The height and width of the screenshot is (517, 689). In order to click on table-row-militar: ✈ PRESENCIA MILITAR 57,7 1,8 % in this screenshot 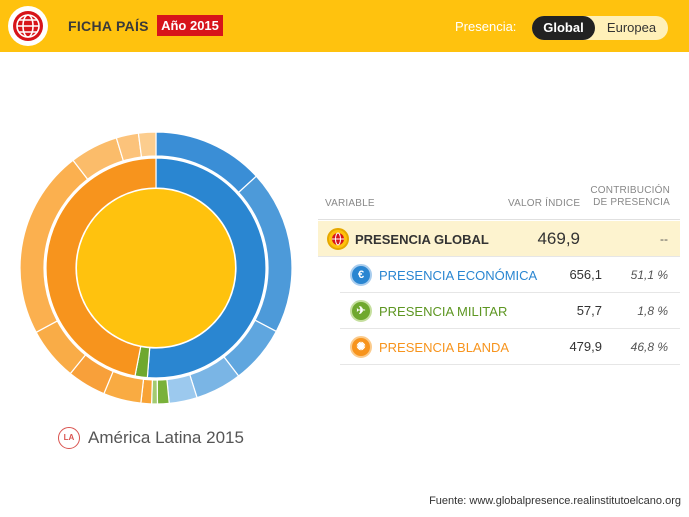, I will do `click(510, 311)`.